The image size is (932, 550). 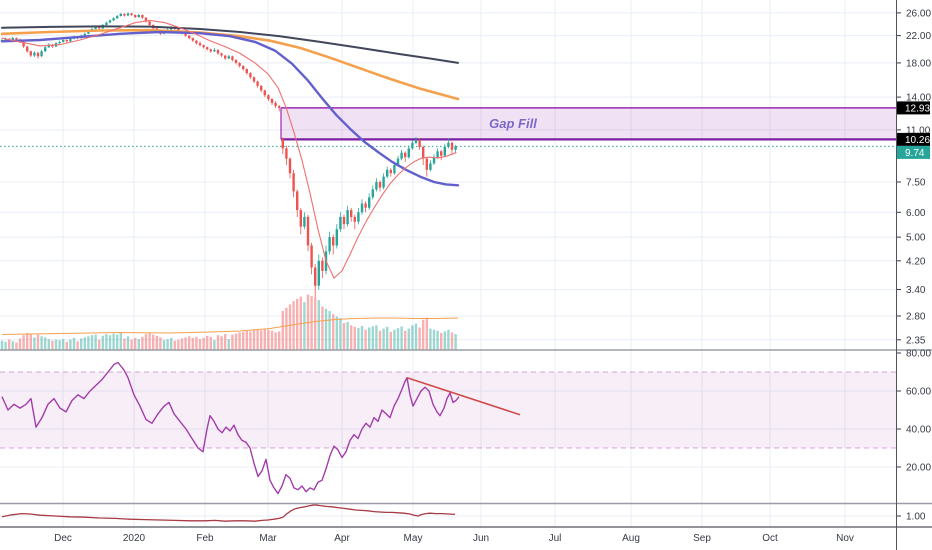 What do you see at coordinates (916, 238) in the screenshot?
I see `price-axis-label: 5.00` at bounding box center [916, 238].